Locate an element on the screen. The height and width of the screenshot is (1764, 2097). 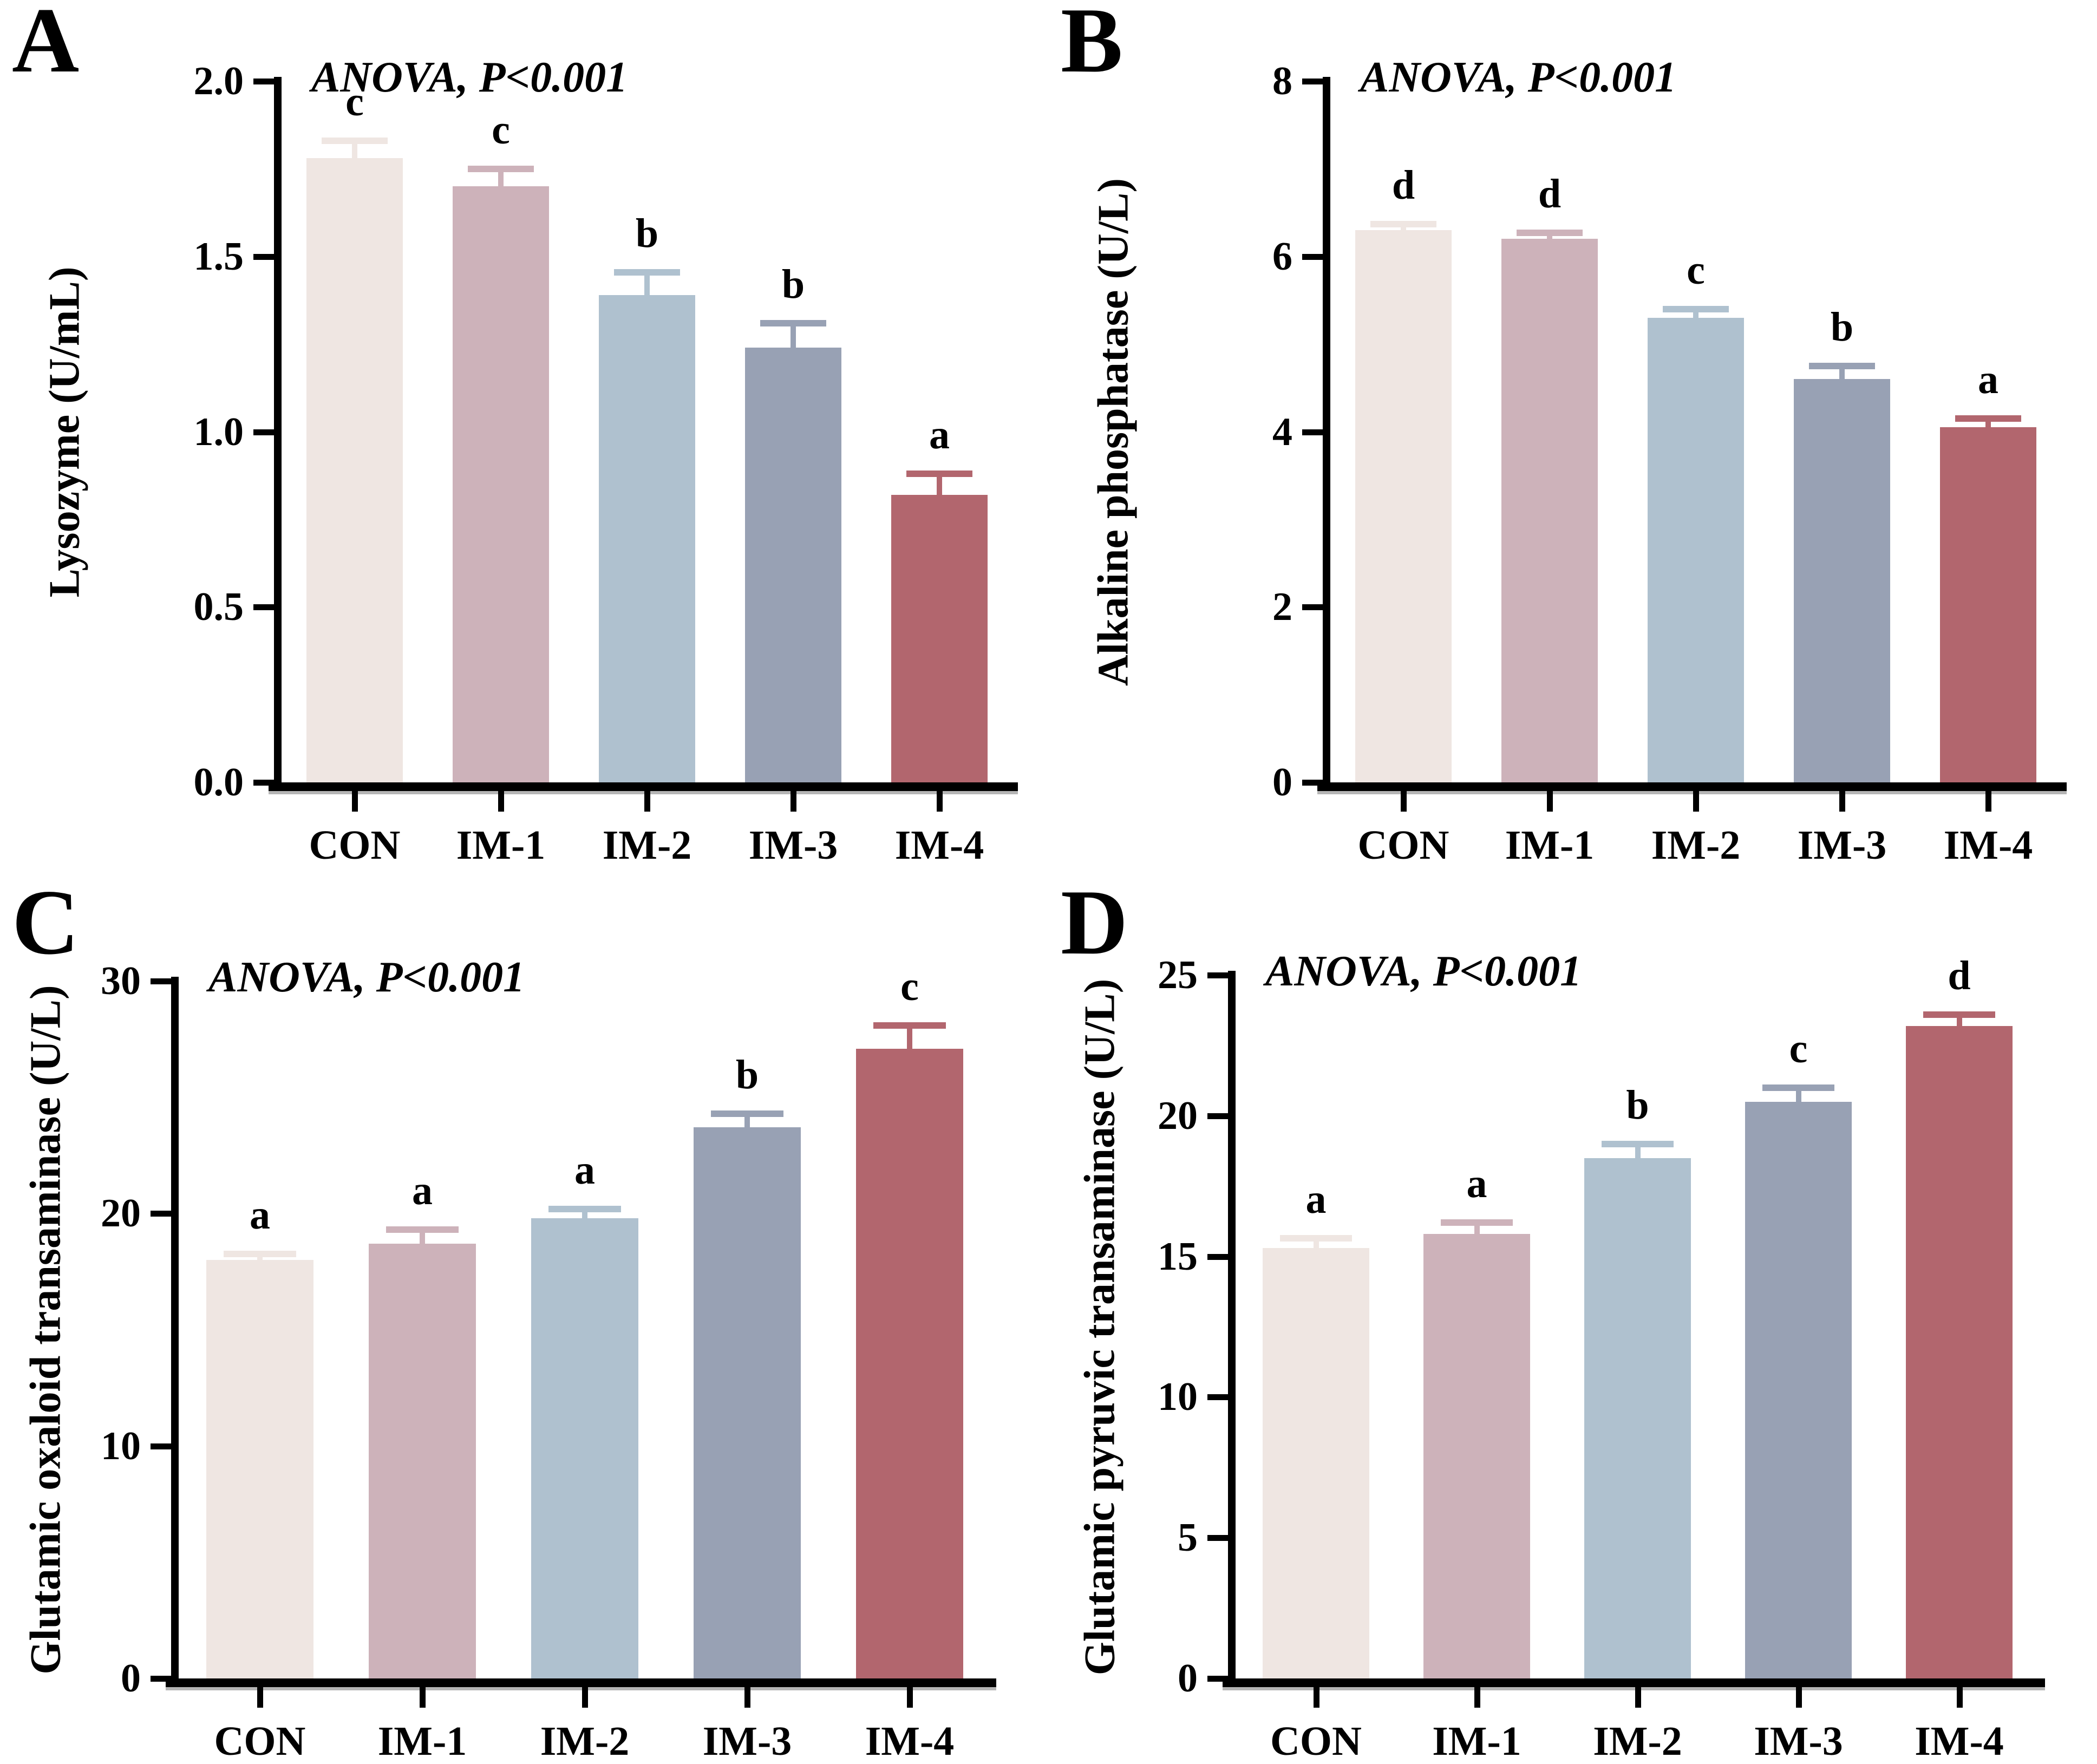
sig-letter-IM-3: c is located at coordinates (1798, 1048).